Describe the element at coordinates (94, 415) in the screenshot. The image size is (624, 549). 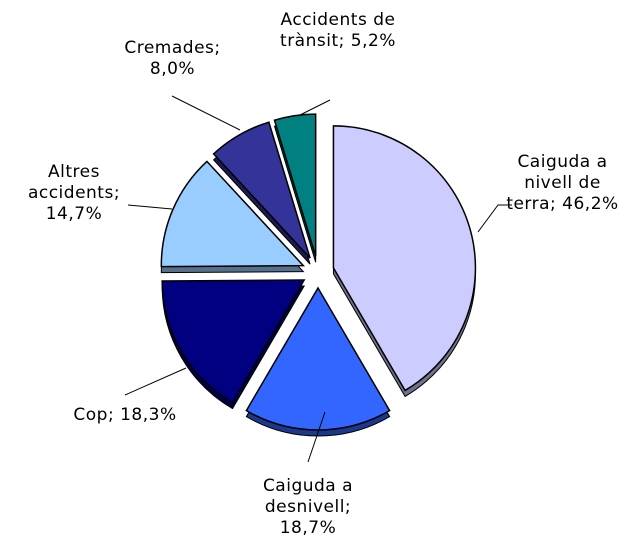
I see `category-label: Cop;` at that location.